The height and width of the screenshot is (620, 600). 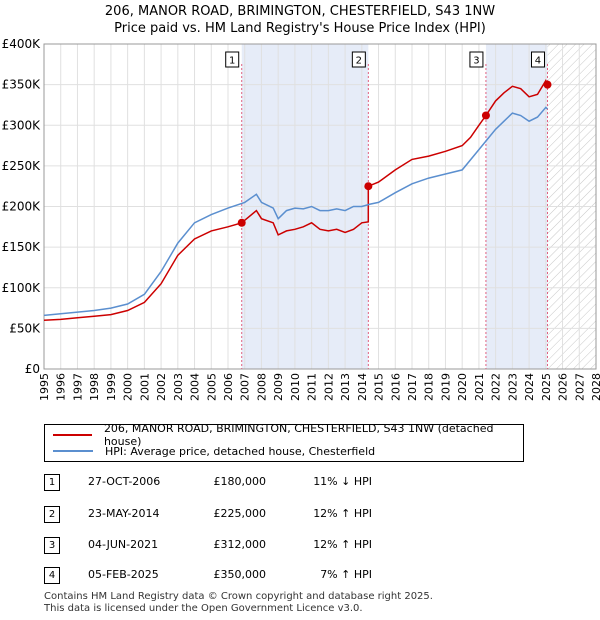 What do you see at coordinates (346, 574) in the screenshot?
I see `sale-hpi-diff: 7% ↑ HPI` at bounding box center [346, 574].